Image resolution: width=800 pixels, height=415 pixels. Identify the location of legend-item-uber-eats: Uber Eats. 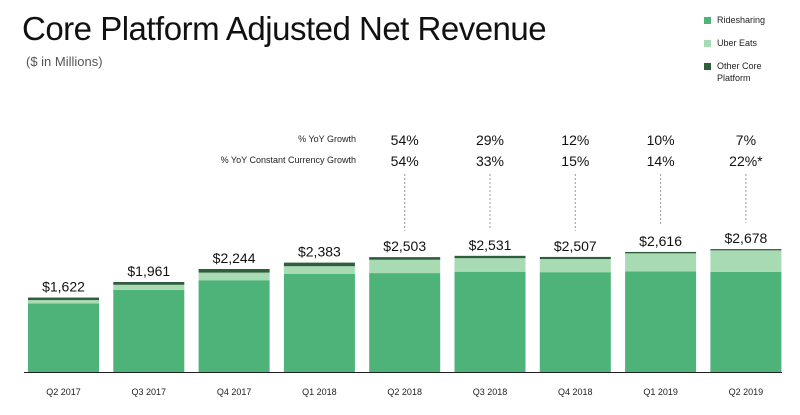
(750, 43).